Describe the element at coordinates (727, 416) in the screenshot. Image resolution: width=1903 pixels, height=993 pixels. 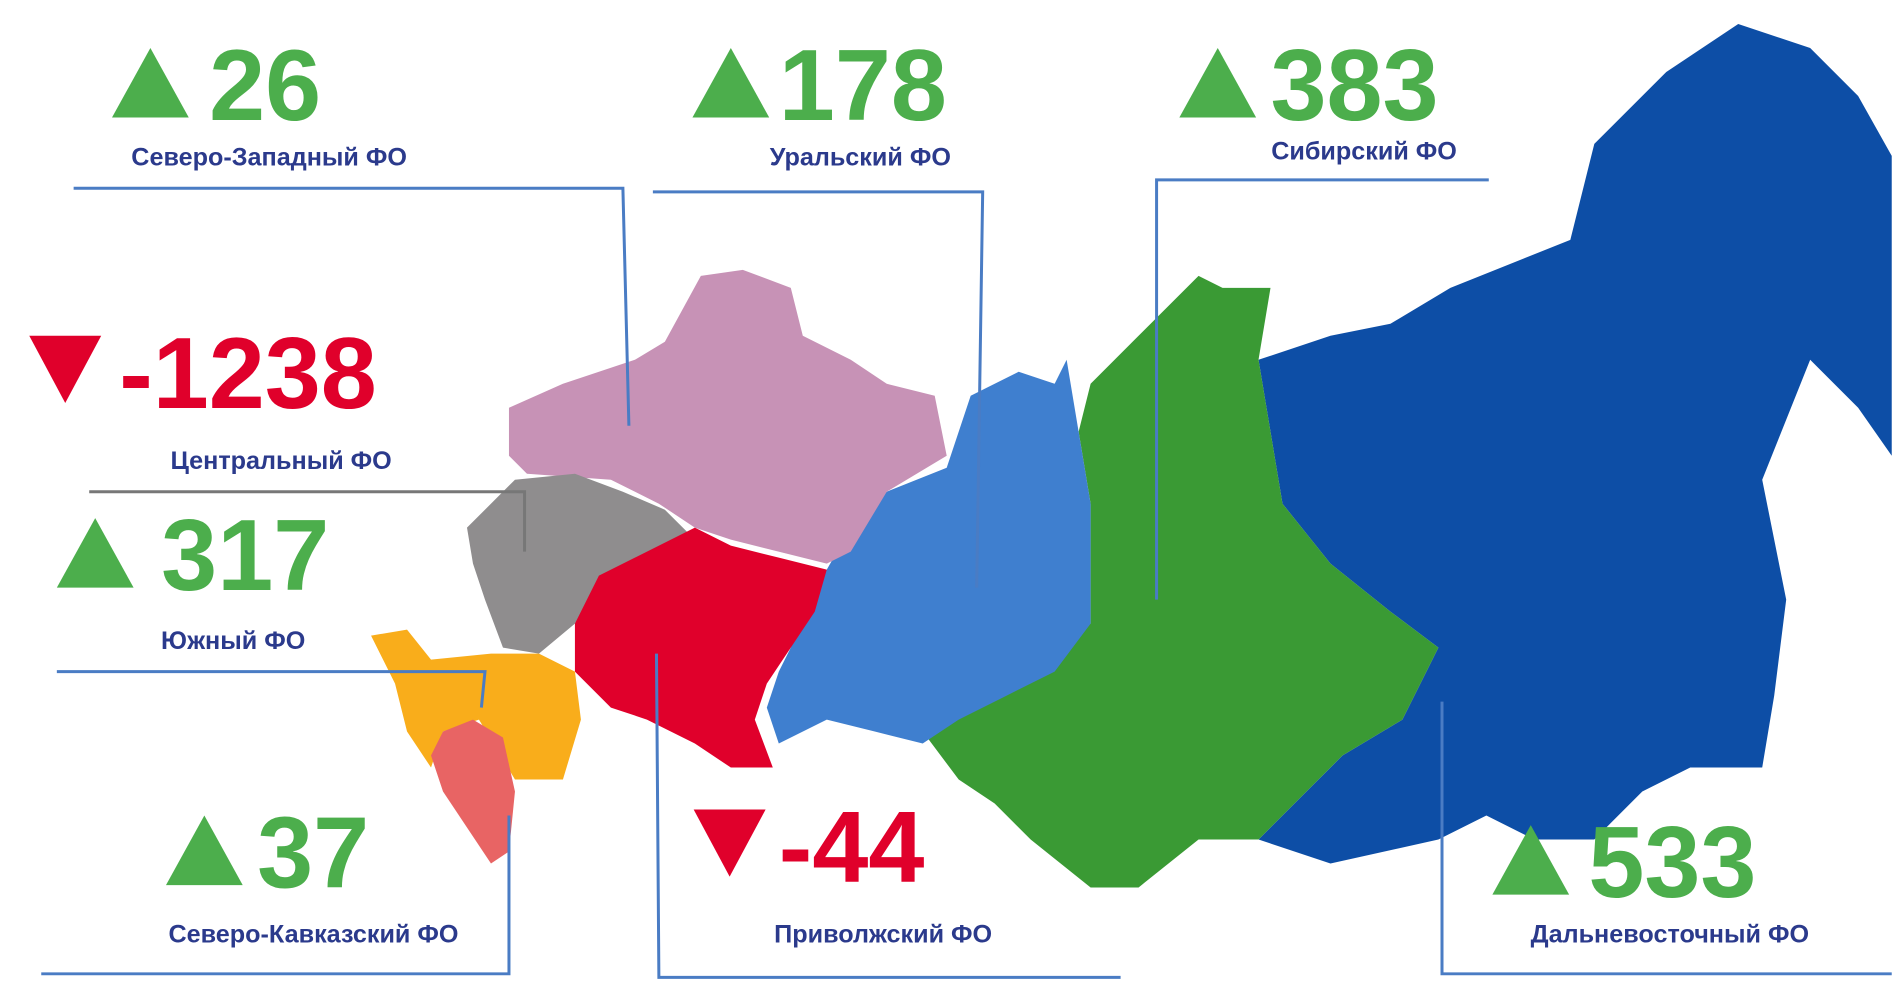
I see `region-north-west` at that location.